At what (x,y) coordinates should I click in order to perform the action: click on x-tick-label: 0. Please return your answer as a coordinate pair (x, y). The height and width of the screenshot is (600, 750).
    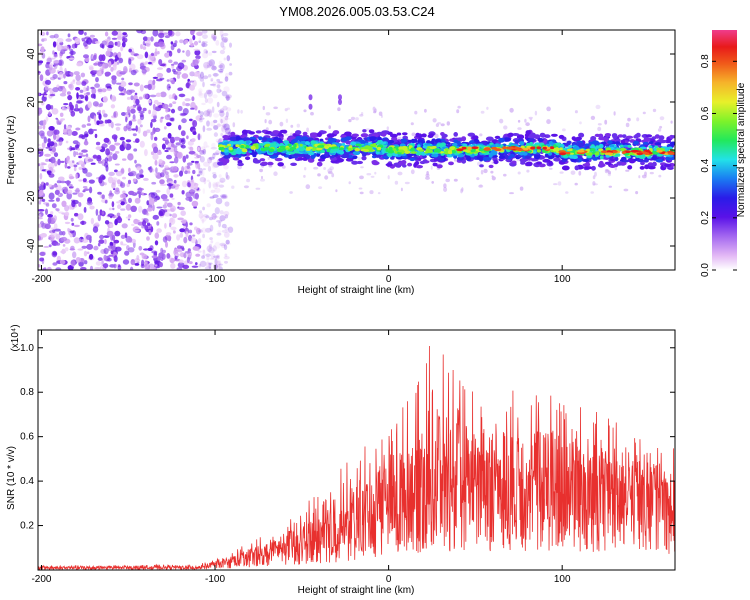
    Looking at the image, I should click on (389, 279).